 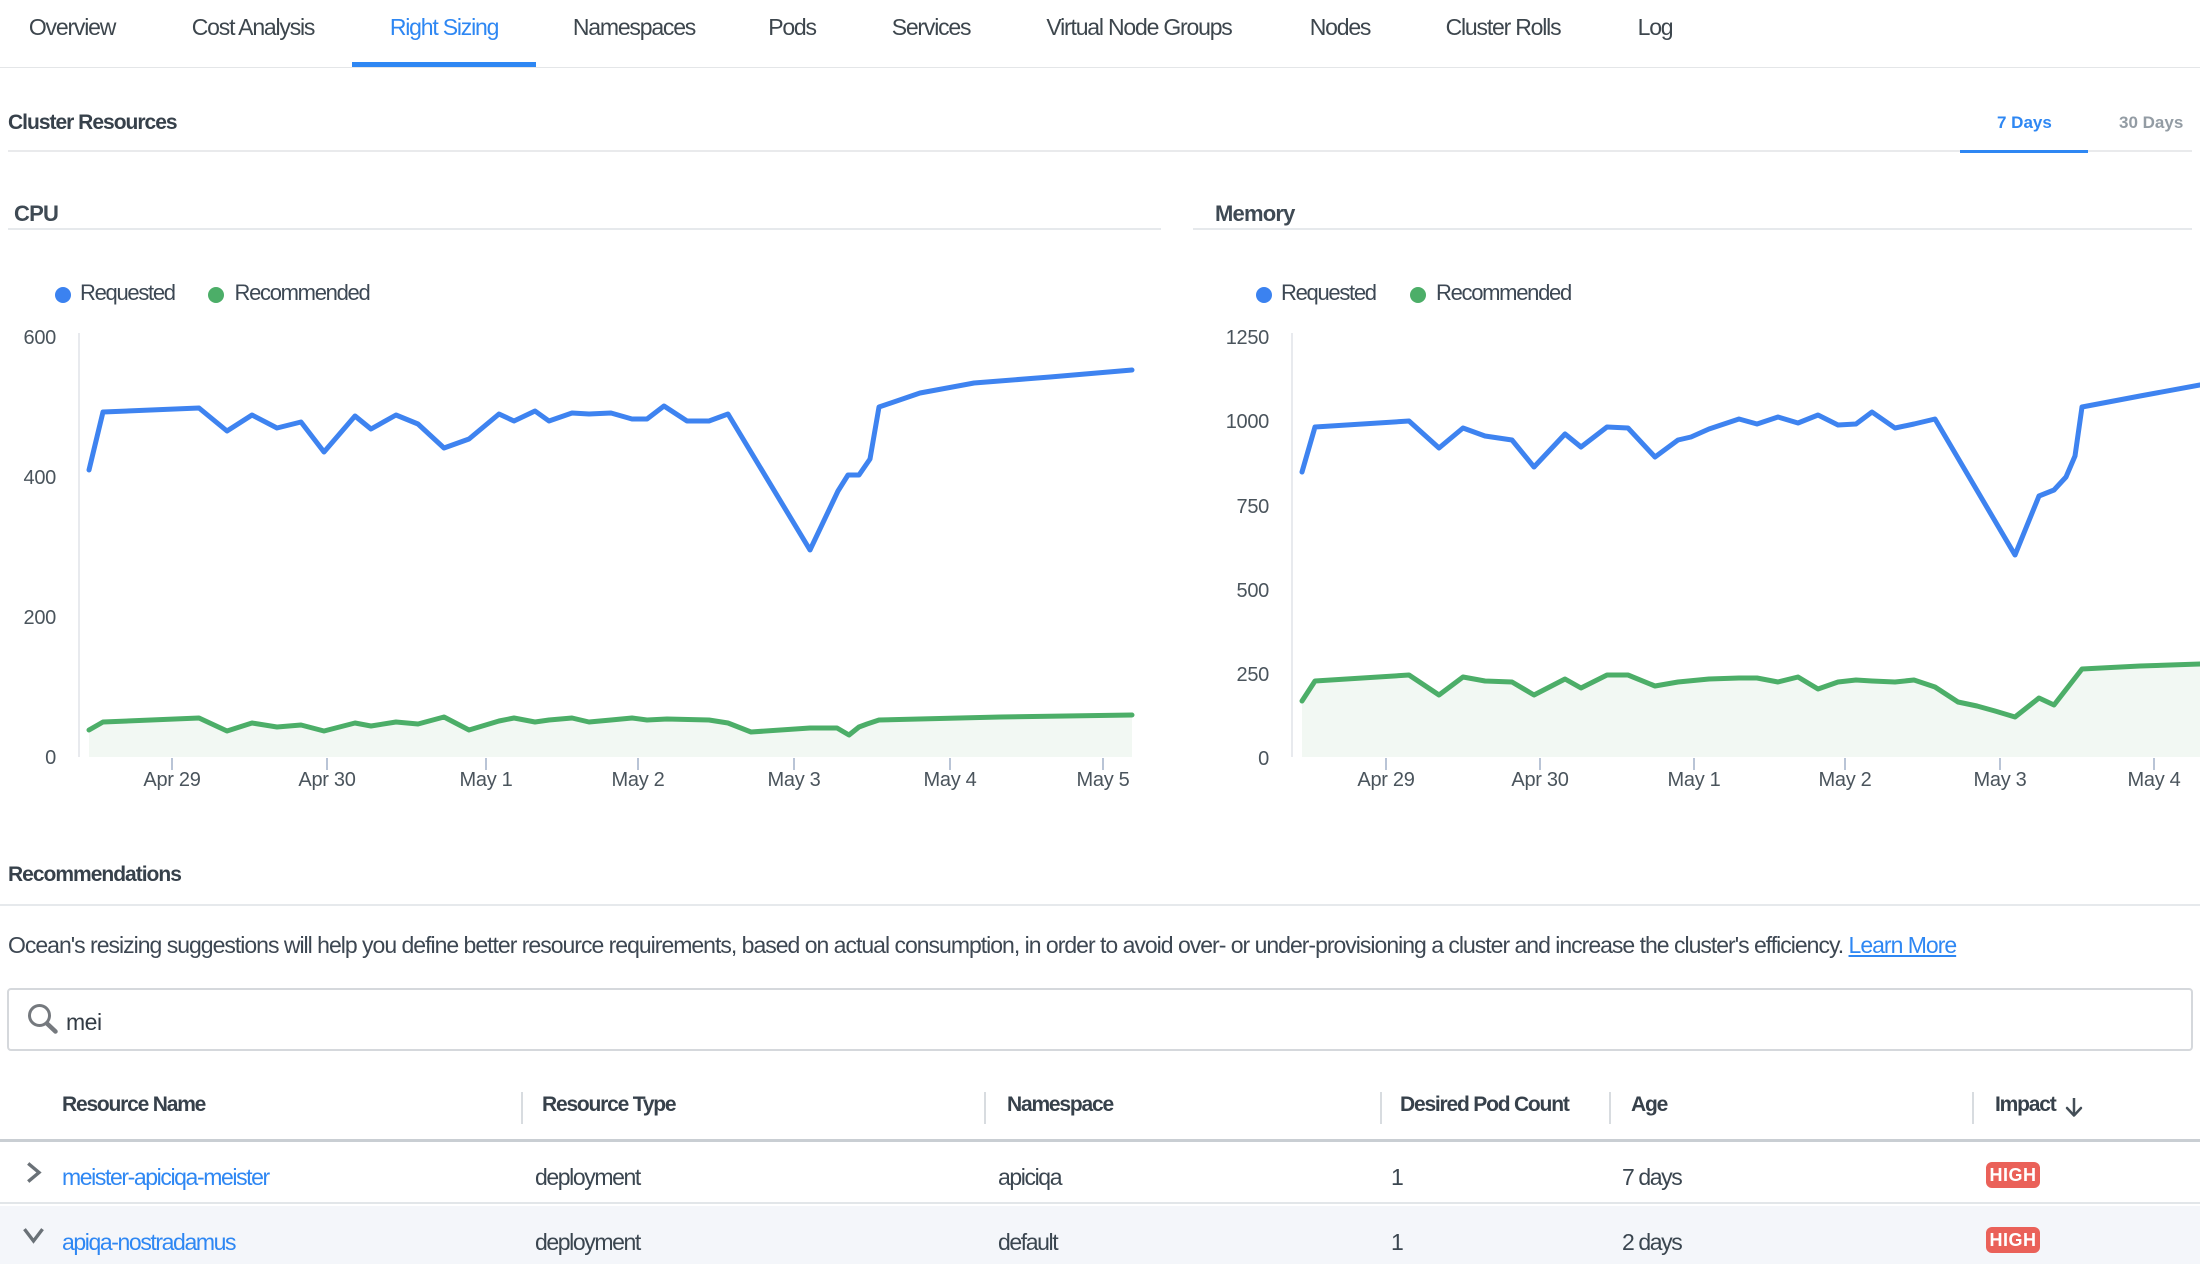 I want to click on svg-text: 500, so click(x=1253, y=591).